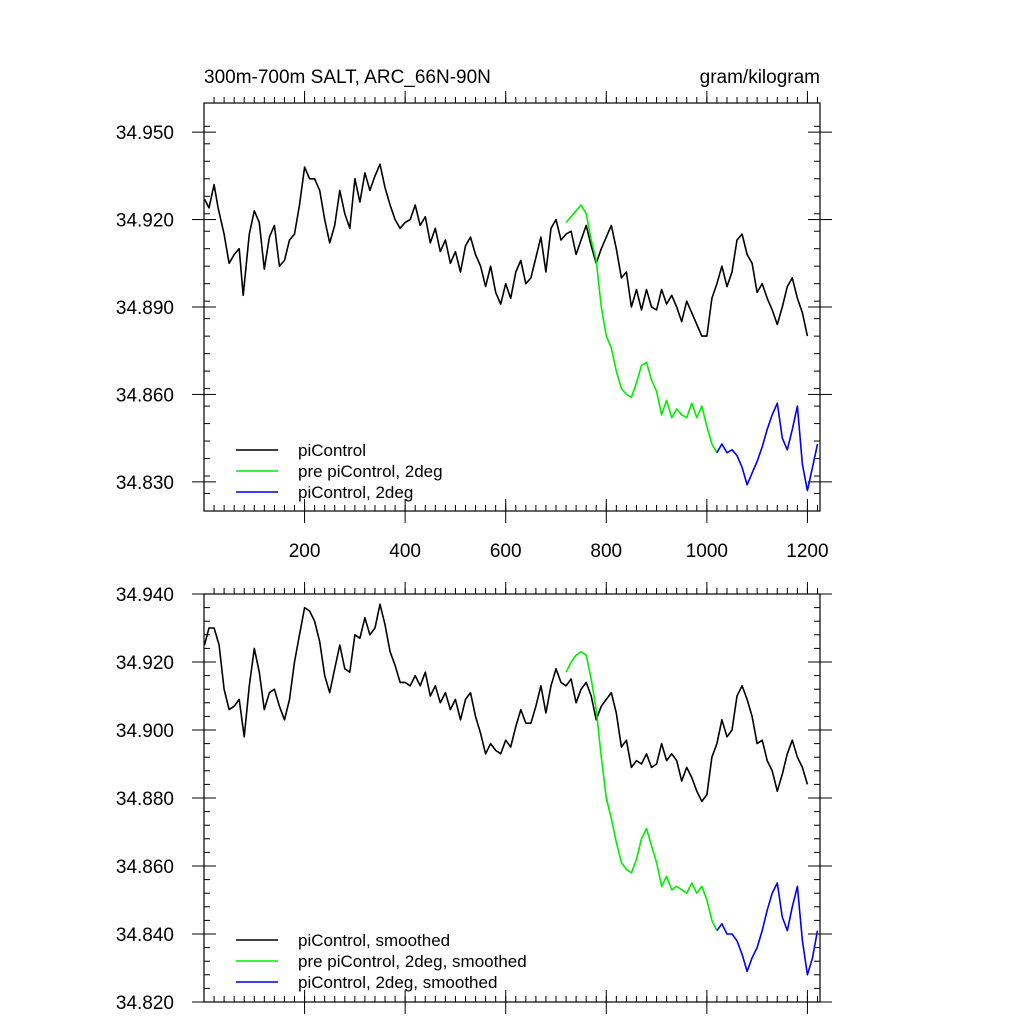 This screenshot has height=1024, width=1024. What do you see at coordinates (374, 940) in the screenshot?
I see `legend-label: piControl, smoothed` at bounding box center [374, 940].